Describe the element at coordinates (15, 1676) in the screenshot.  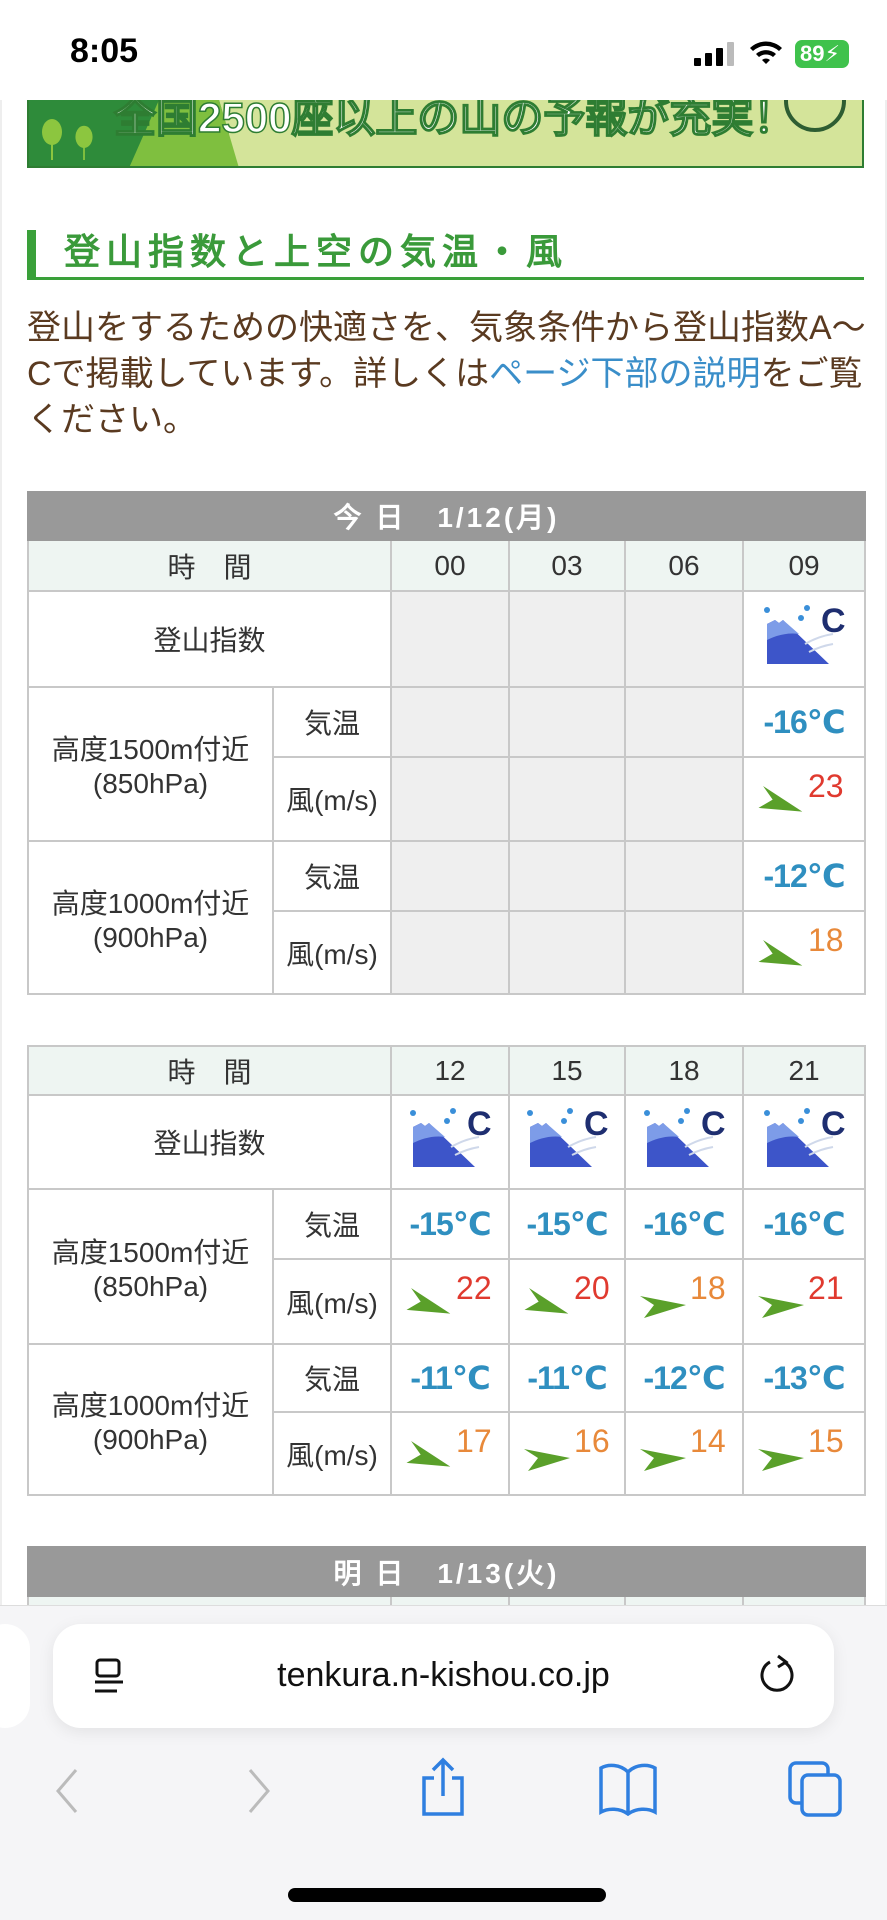
I see `previous-tab-edge` at that location.